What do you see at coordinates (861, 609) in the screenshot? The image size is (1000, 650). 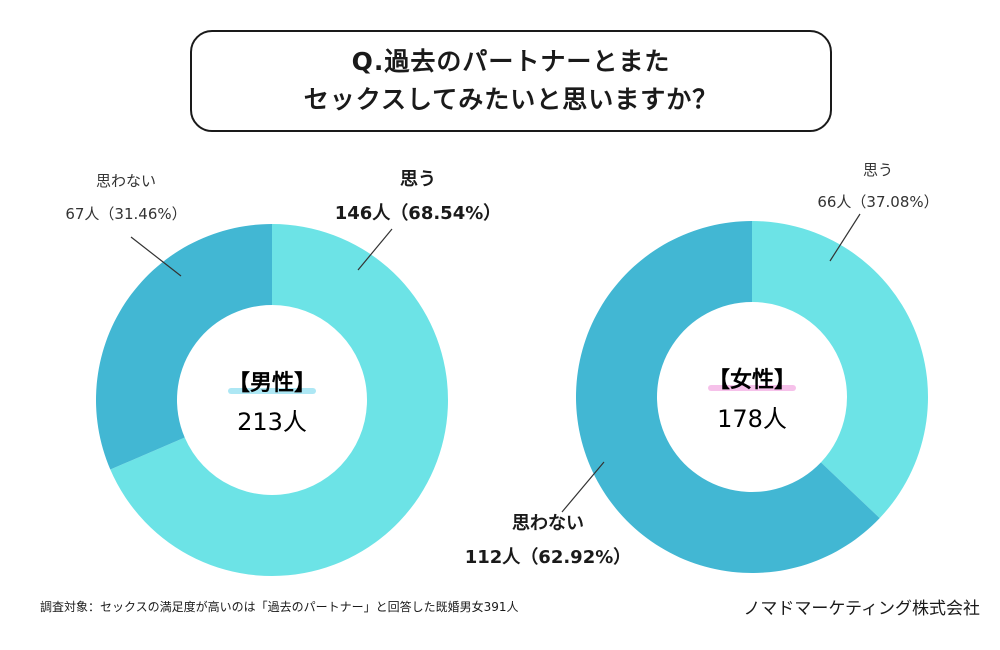 I see `company-credit: ノマドマーケティング株式会社` at bounding box center [861, 609].